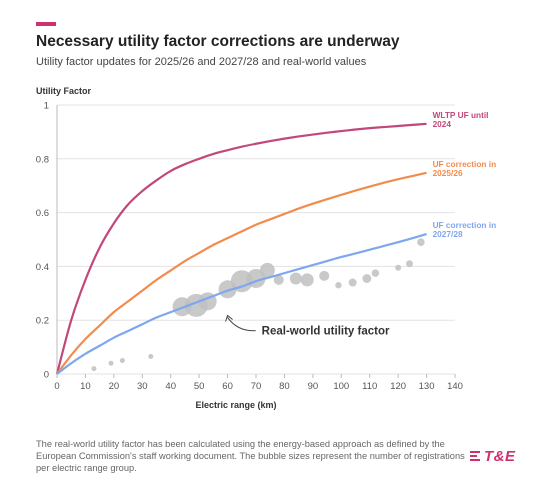  I want to click on logo-text: T&E, so click(500, 456).